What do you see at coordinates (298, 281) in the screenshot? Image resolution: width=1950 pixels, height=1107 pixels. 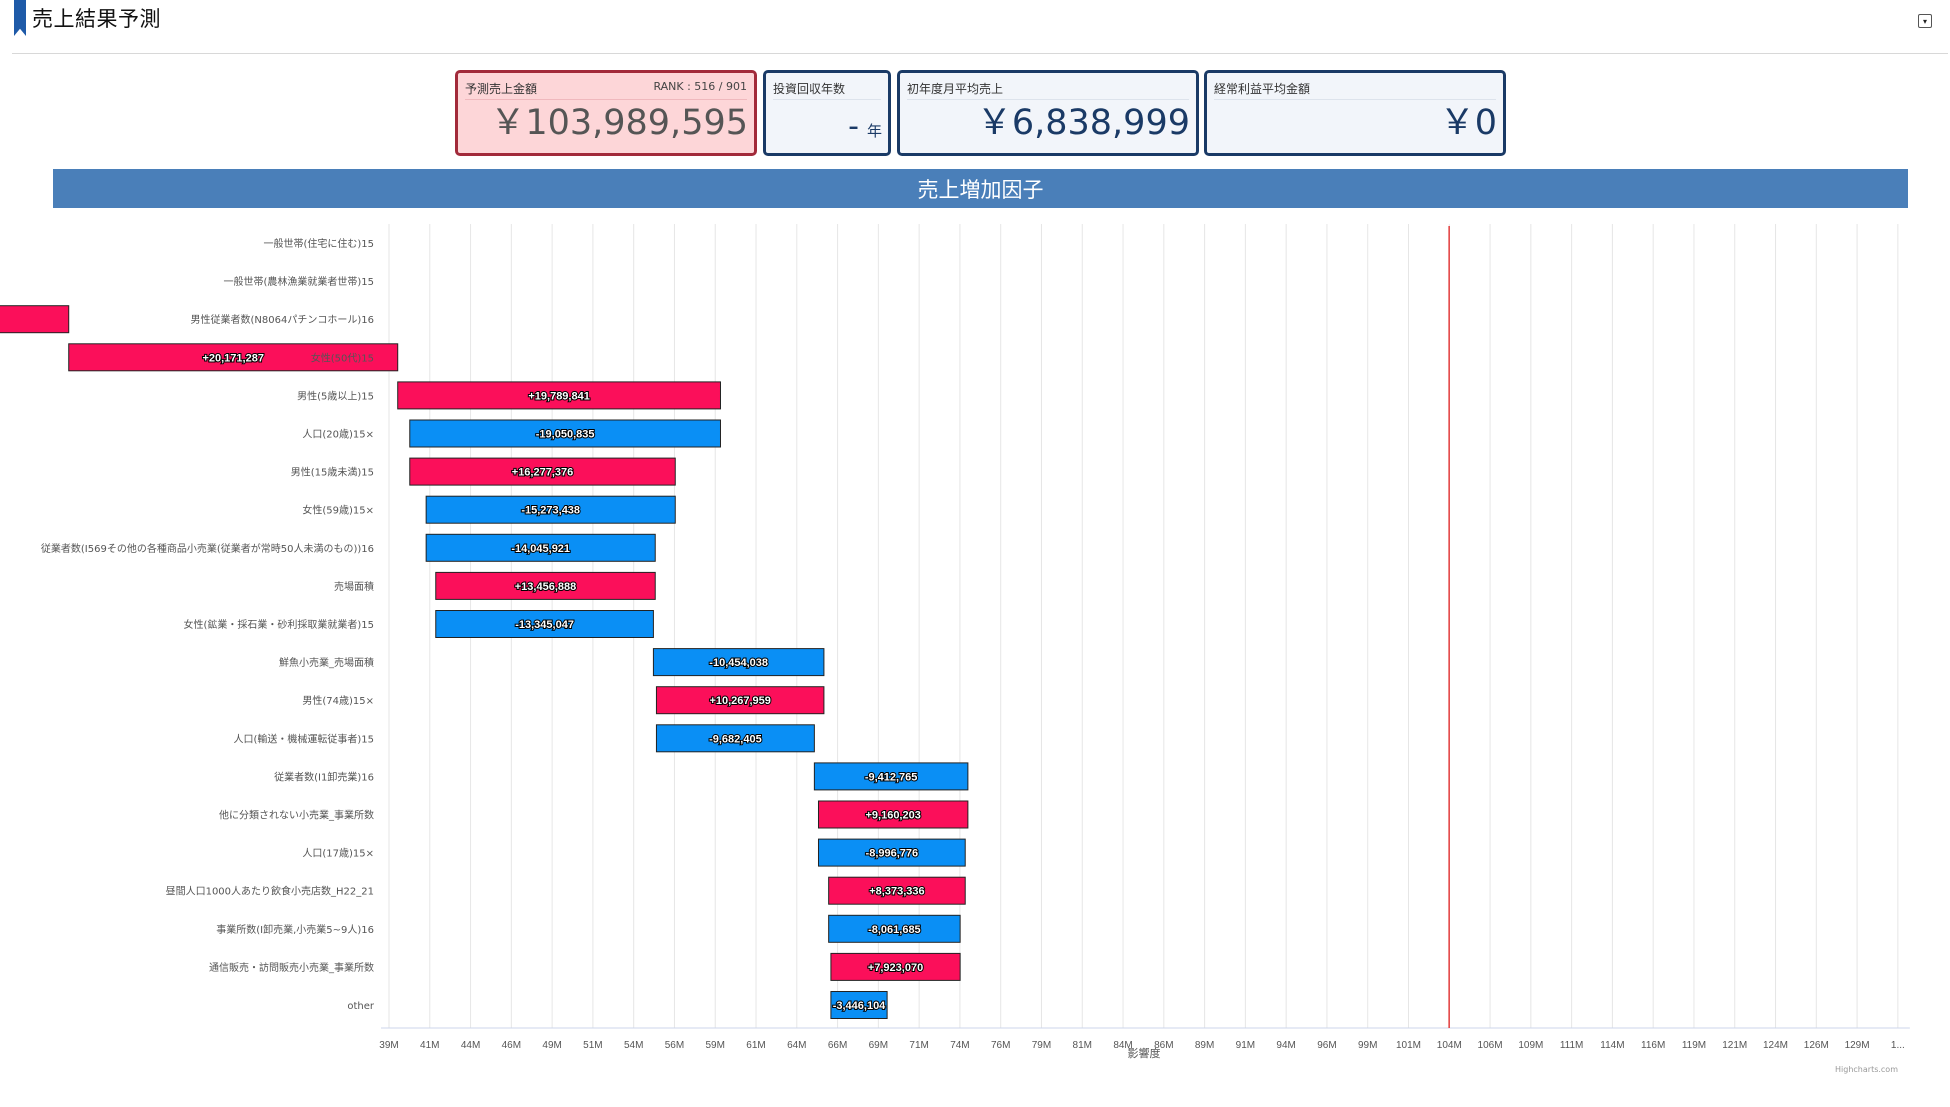 I see `category-label: 一般世帯(農林漁業就業者世帯)15` at bounding box center [298, 281].